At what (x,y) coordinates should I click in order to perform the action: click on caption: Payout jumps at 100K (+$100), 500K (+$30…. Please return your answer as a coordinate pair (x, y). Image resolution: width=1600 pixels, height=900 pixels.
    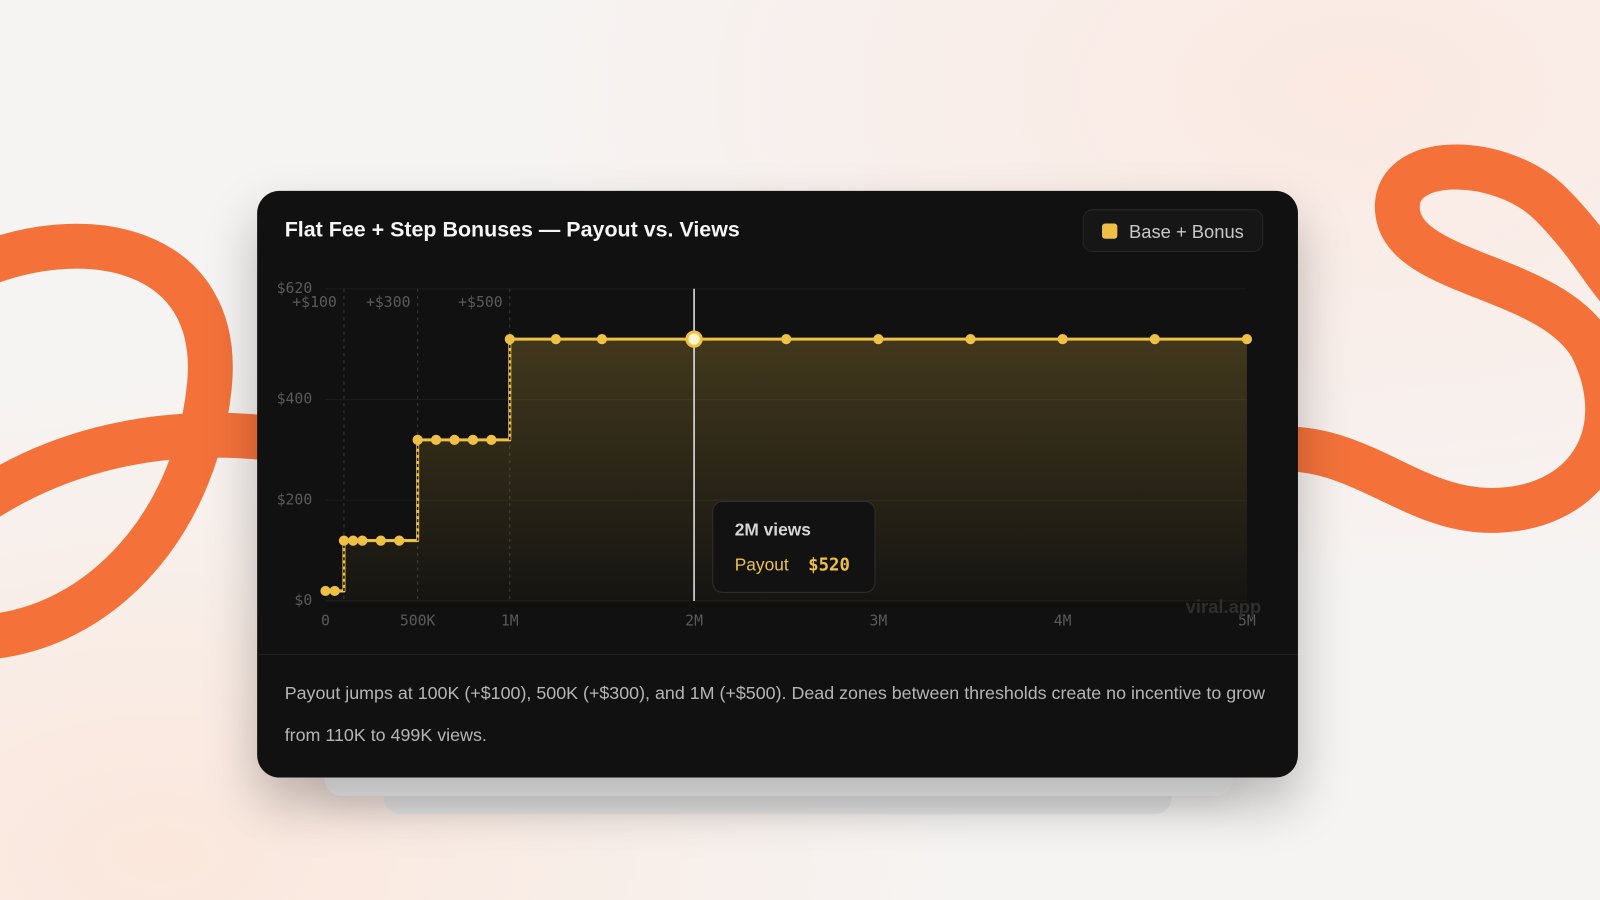
    Looking at the image, I should click on (774, 713).